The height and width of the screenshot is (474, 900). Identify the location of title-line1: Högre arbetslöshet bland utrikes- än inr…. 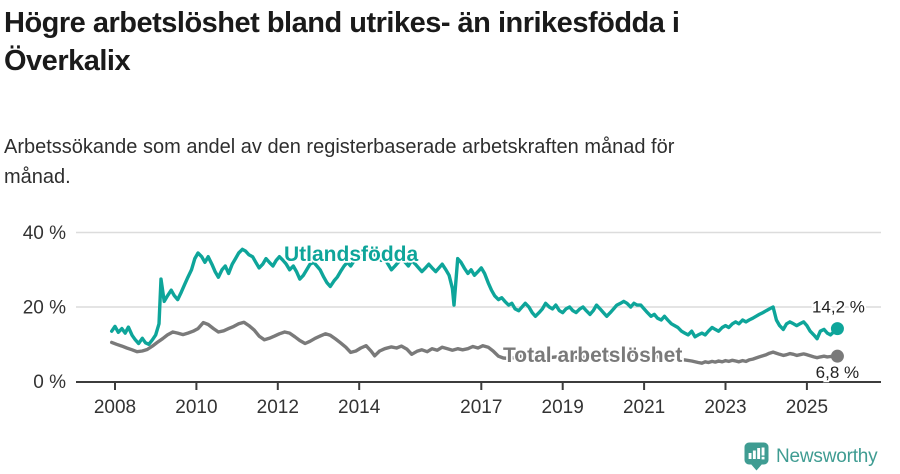
(342, 23).